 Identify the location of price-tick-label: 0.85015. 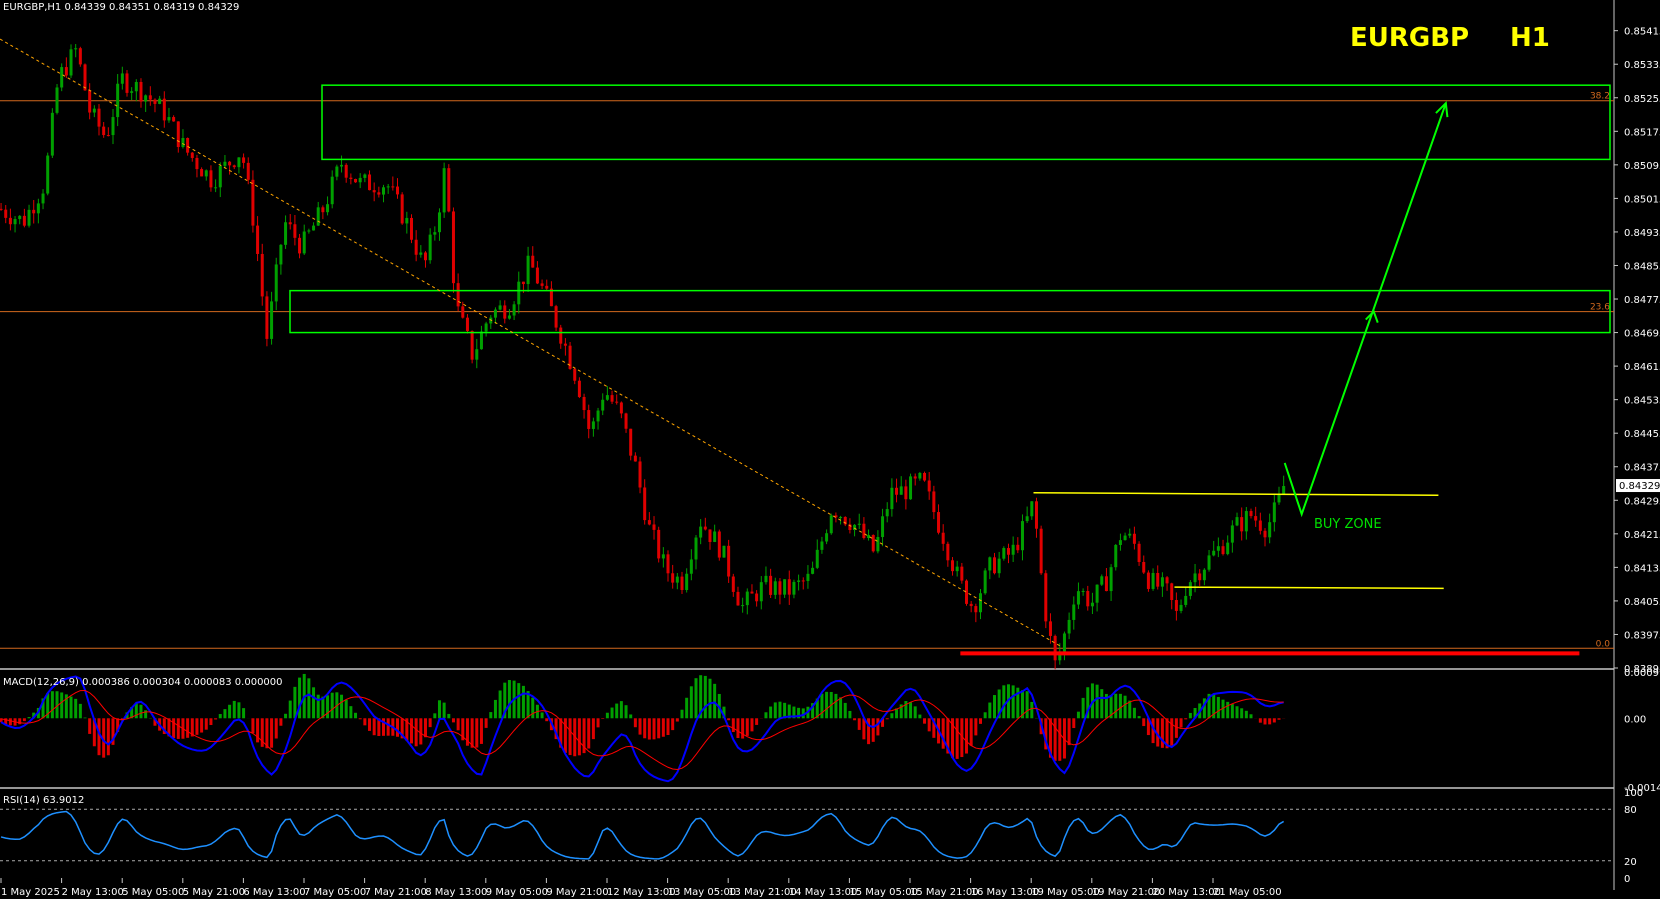
(1642, 199).